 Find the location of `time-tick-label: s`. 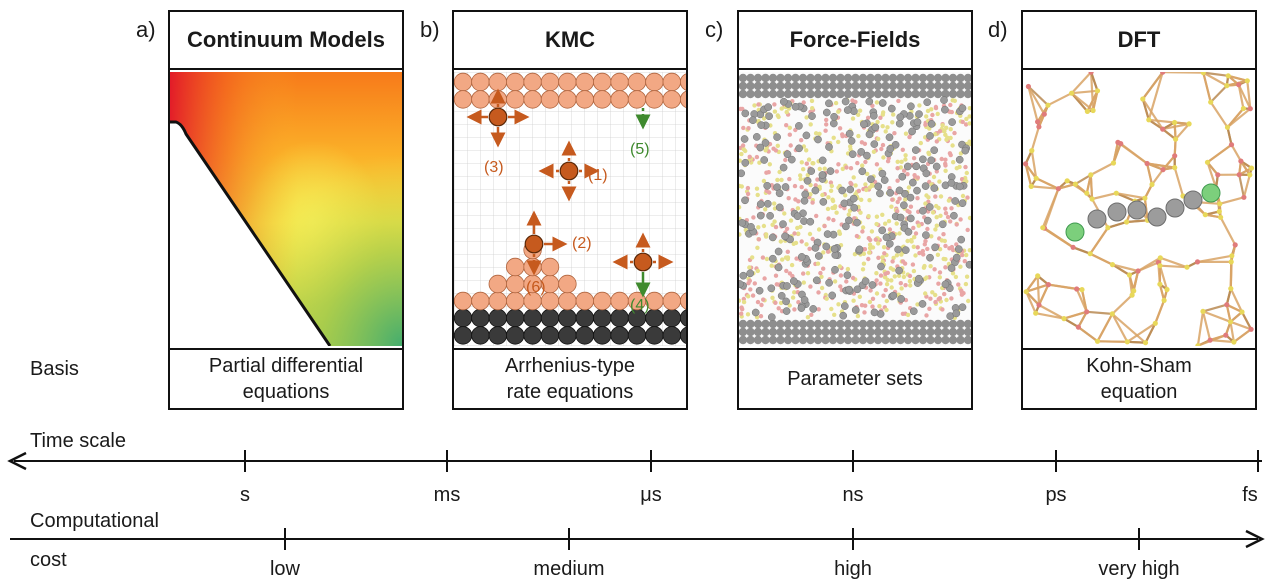

time-tick-label: s is located at coordinates (245, 495).